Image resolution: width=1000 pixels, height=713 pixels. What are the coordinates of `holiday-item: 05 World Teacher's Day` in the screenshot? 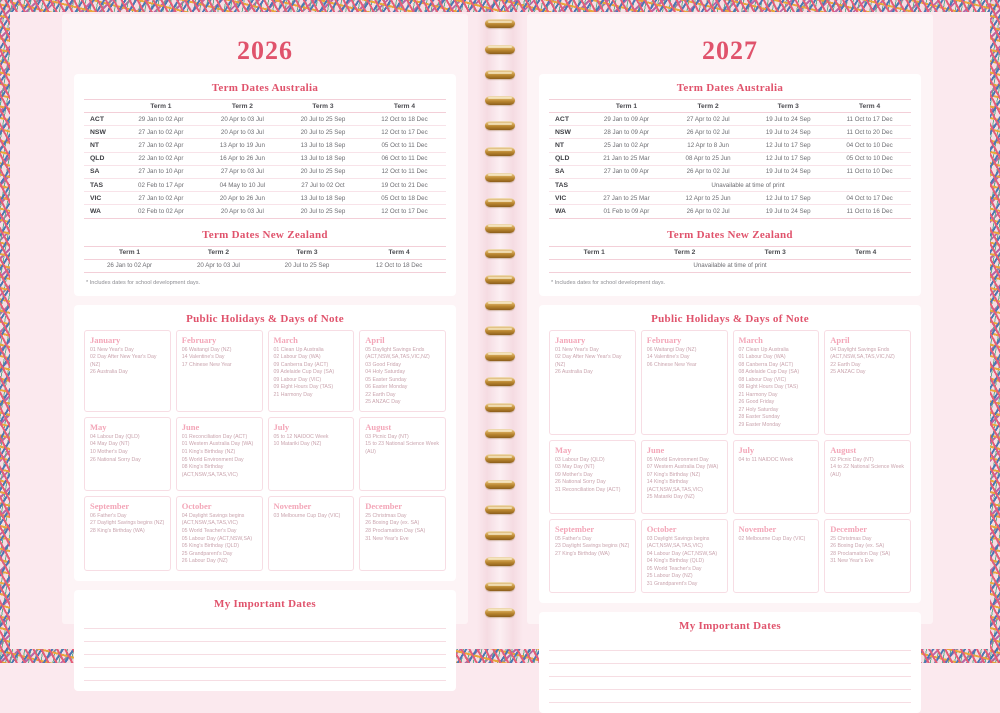 It's located at (209, 531).